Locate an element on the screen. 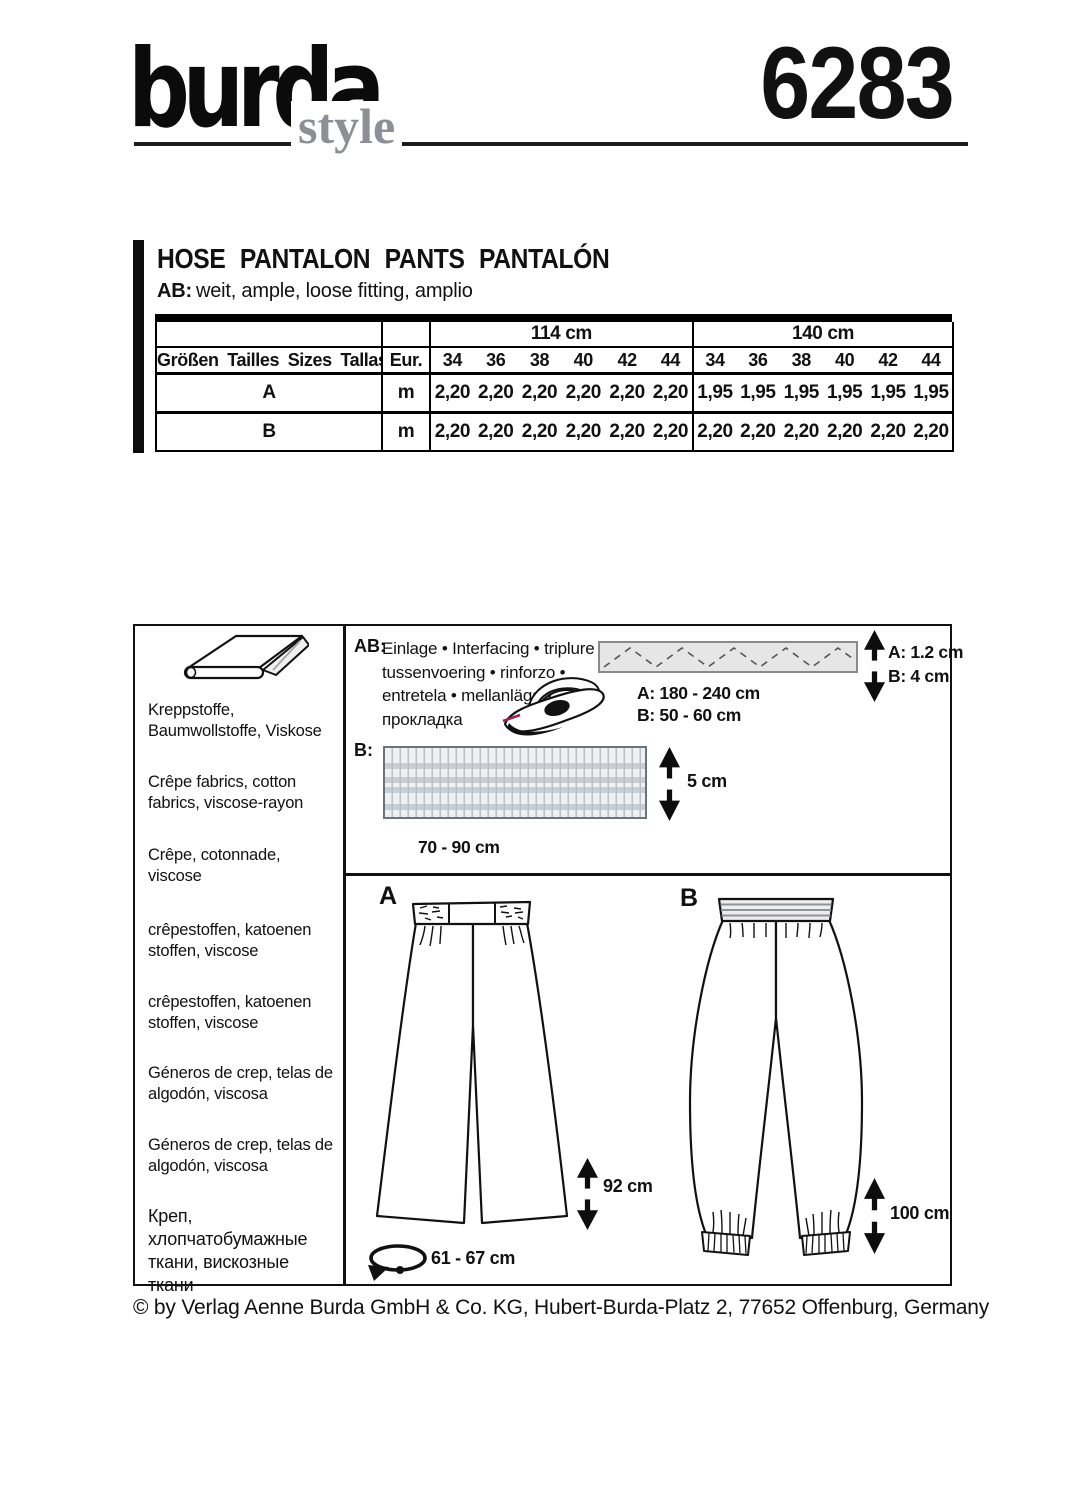 This screenshot has height=1492, width=1080. title-accent-bar is located at coordinates (138, 346).